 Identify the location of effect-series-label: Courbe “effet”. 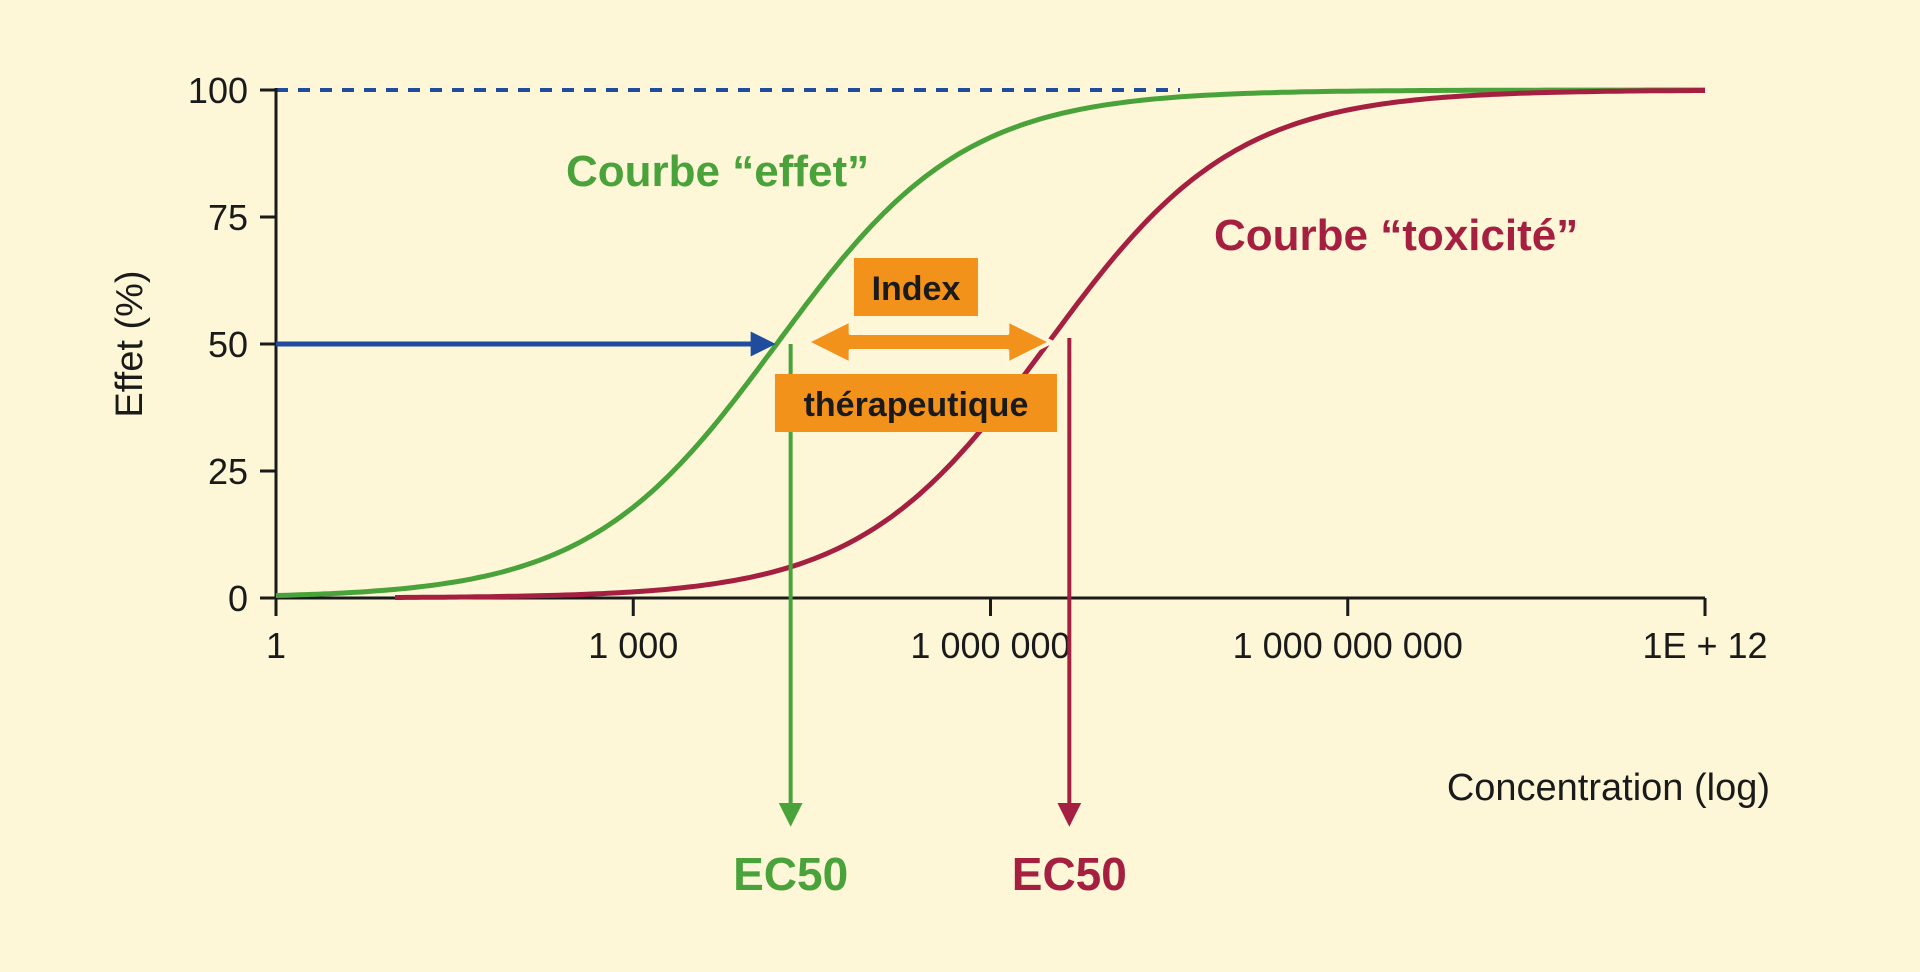
(717, 171).